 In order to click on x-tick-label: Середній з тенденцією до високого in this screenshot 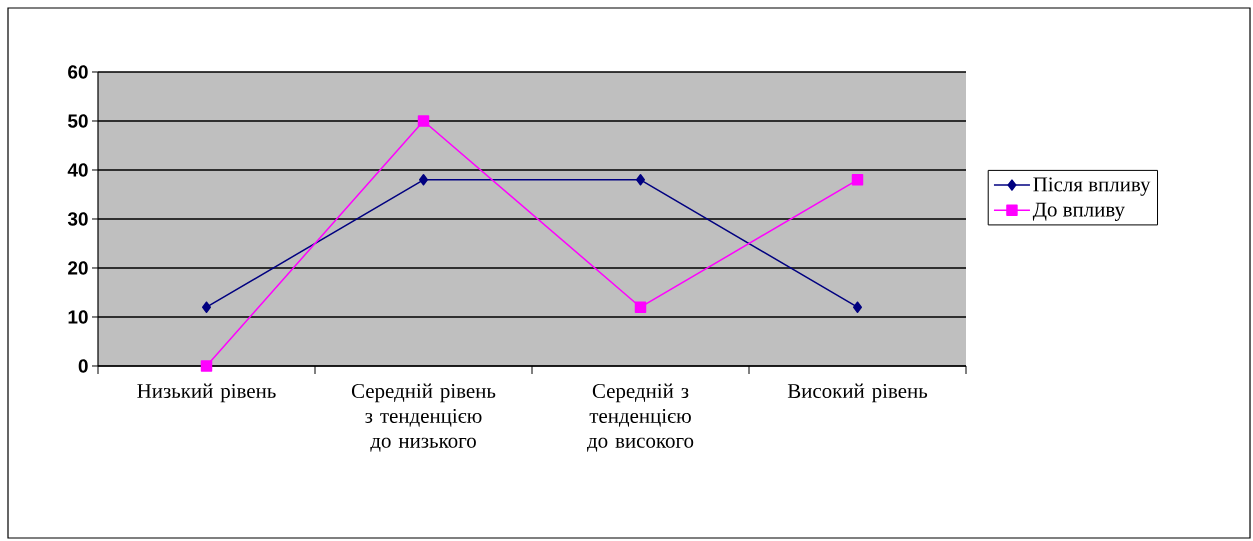, I will do `click(640, 417)`.